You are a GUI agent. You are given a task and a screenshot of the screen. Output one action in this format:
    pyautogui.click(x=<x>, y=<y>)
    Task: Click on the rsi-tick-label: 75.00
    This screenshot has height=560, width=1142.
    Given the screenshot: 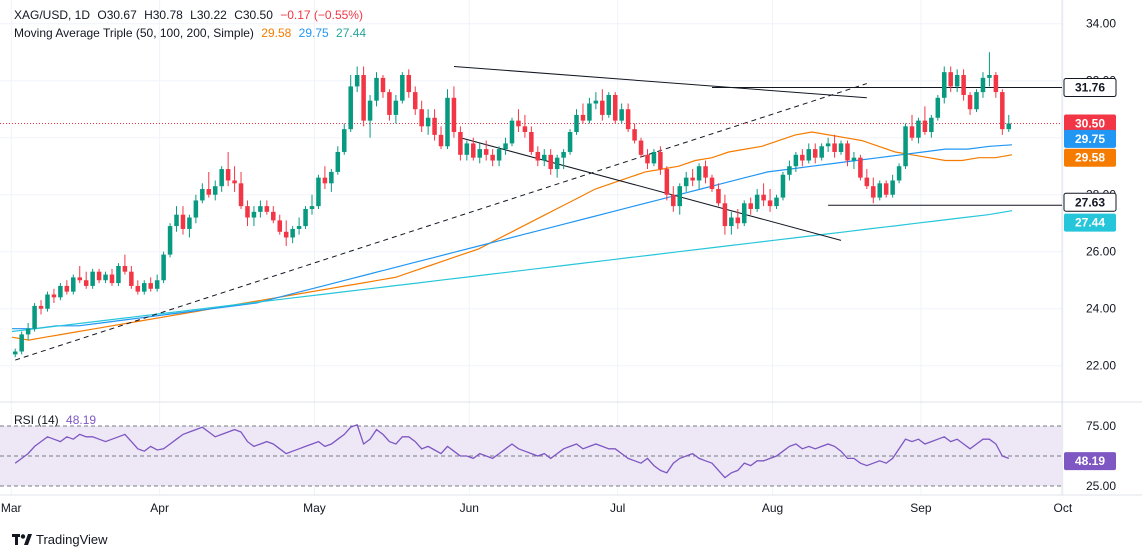 What is the action you would take?
    pyautogui.click(x=1101, y=426)
    